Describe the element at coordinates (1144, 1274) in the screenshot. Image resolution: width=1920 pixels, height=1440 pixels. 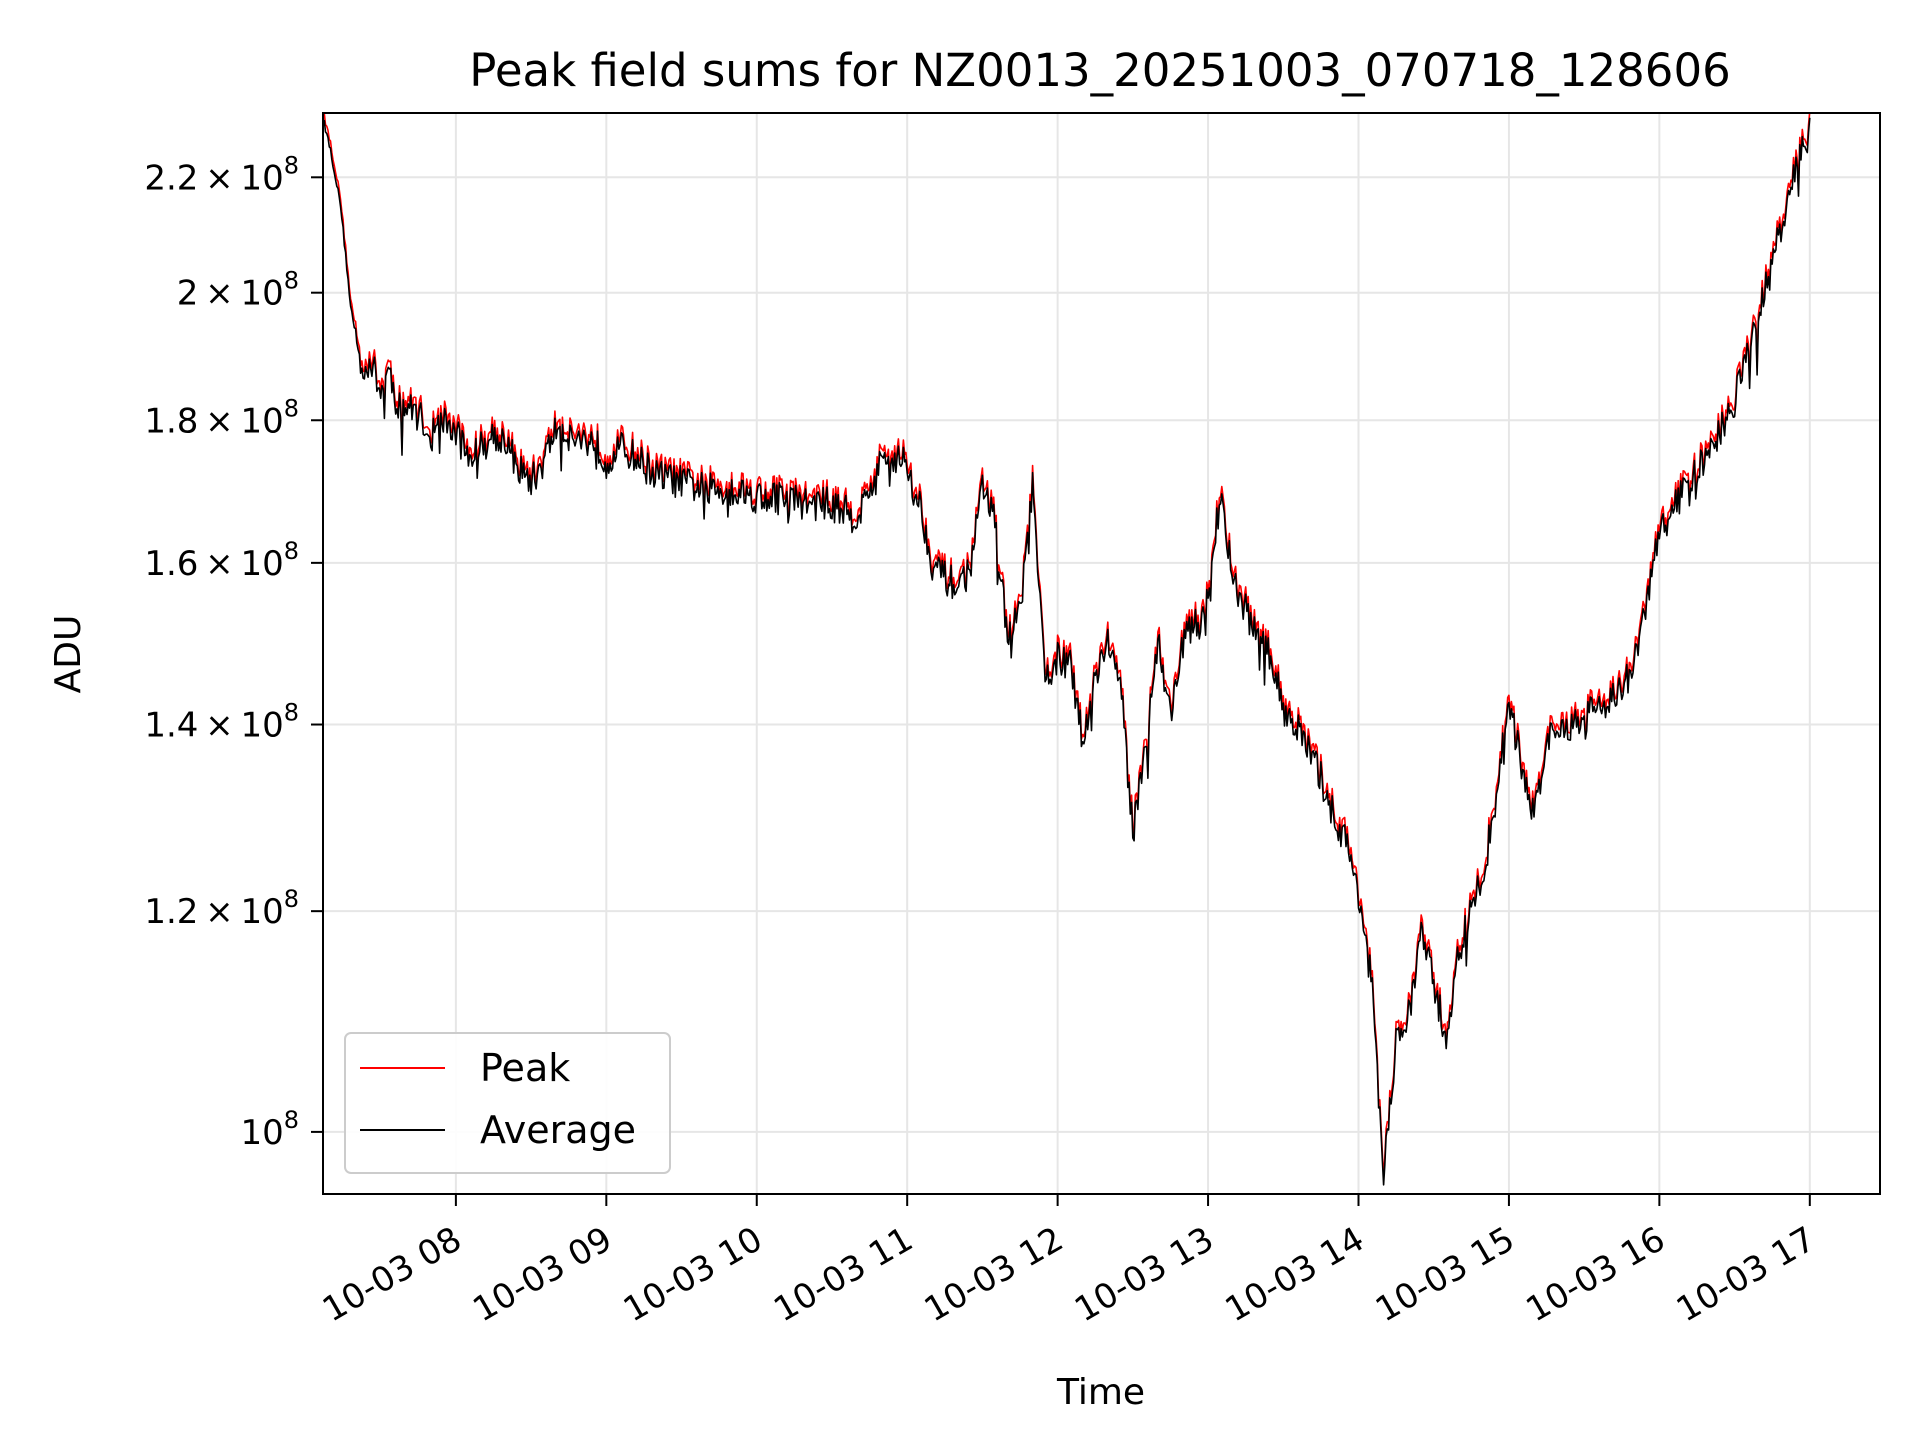
I see `x-tick-label: 10-03 13` at that location.